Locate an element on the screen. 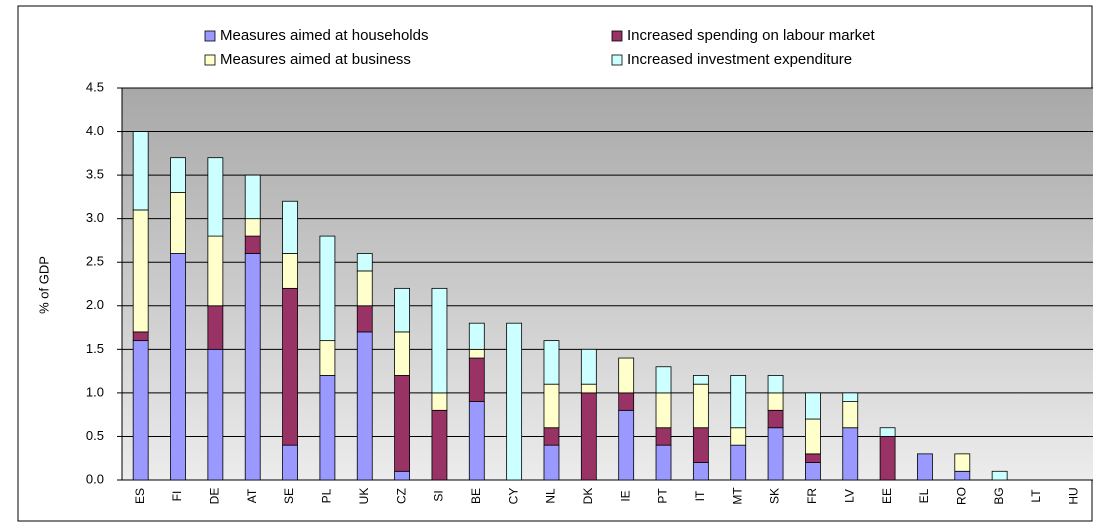  x-tick-label: SE is located at coordinates (289, 496).